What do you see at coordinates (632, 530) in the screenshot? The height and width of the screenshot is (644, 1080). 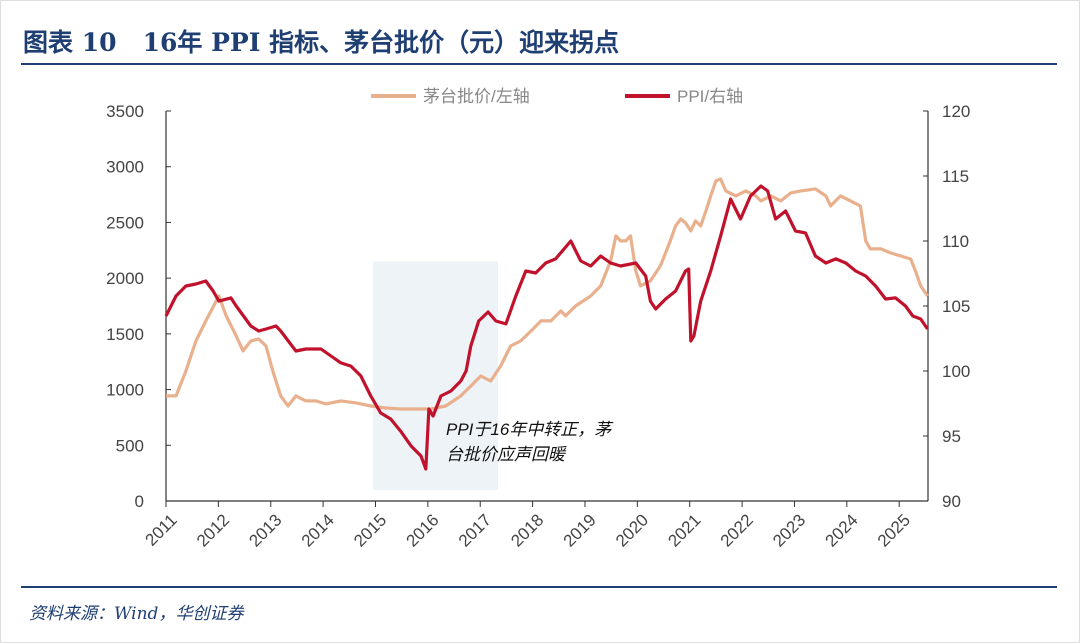 I see `x-tick-label: 2020` at bounding box center [632, 530].